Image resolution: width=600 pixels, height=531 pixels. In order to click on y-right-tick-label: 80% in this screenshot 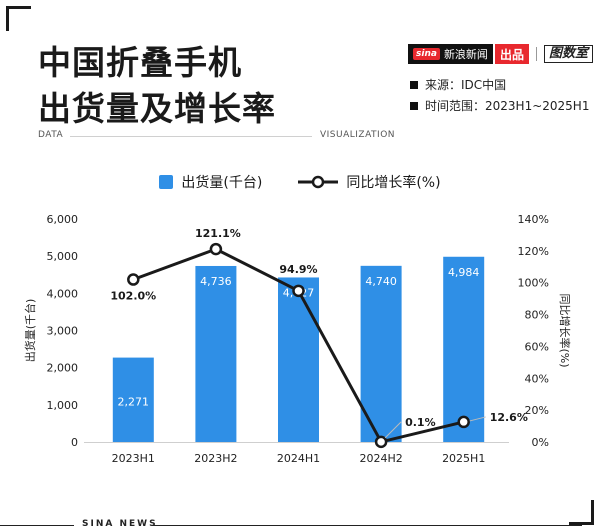, I will do `click(537, 315)`.